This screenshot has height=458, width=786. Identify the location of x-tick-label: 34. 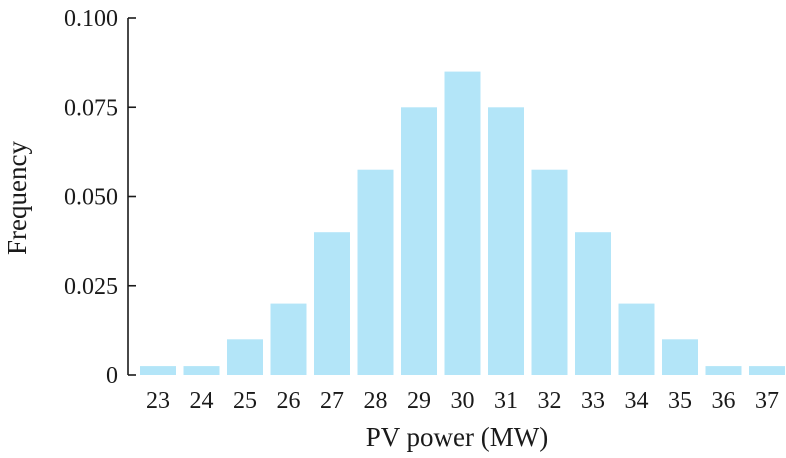
(637, 401).